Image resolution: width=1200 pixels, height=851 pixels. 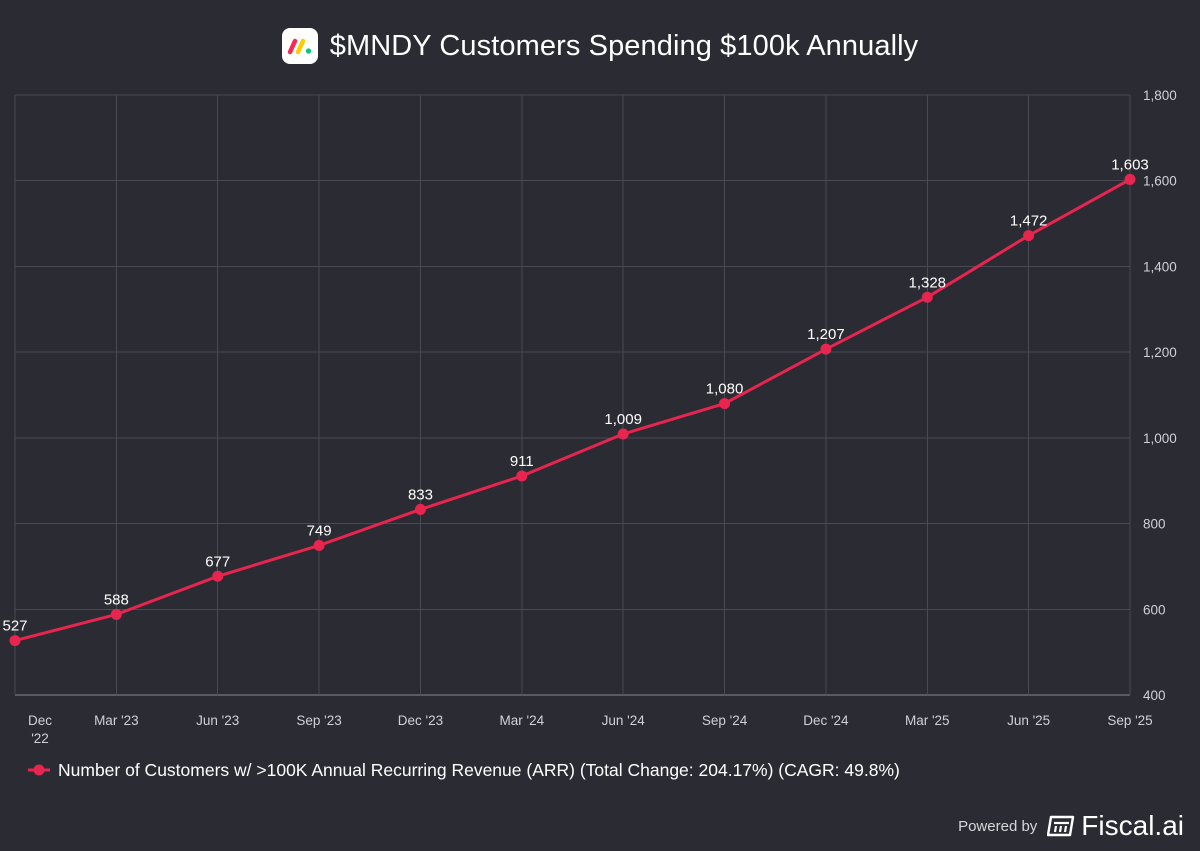 What do you see at coordinates (299, 46) in the screenshot?
I see `monday-logo-icon` at bounding box center [299, 46].